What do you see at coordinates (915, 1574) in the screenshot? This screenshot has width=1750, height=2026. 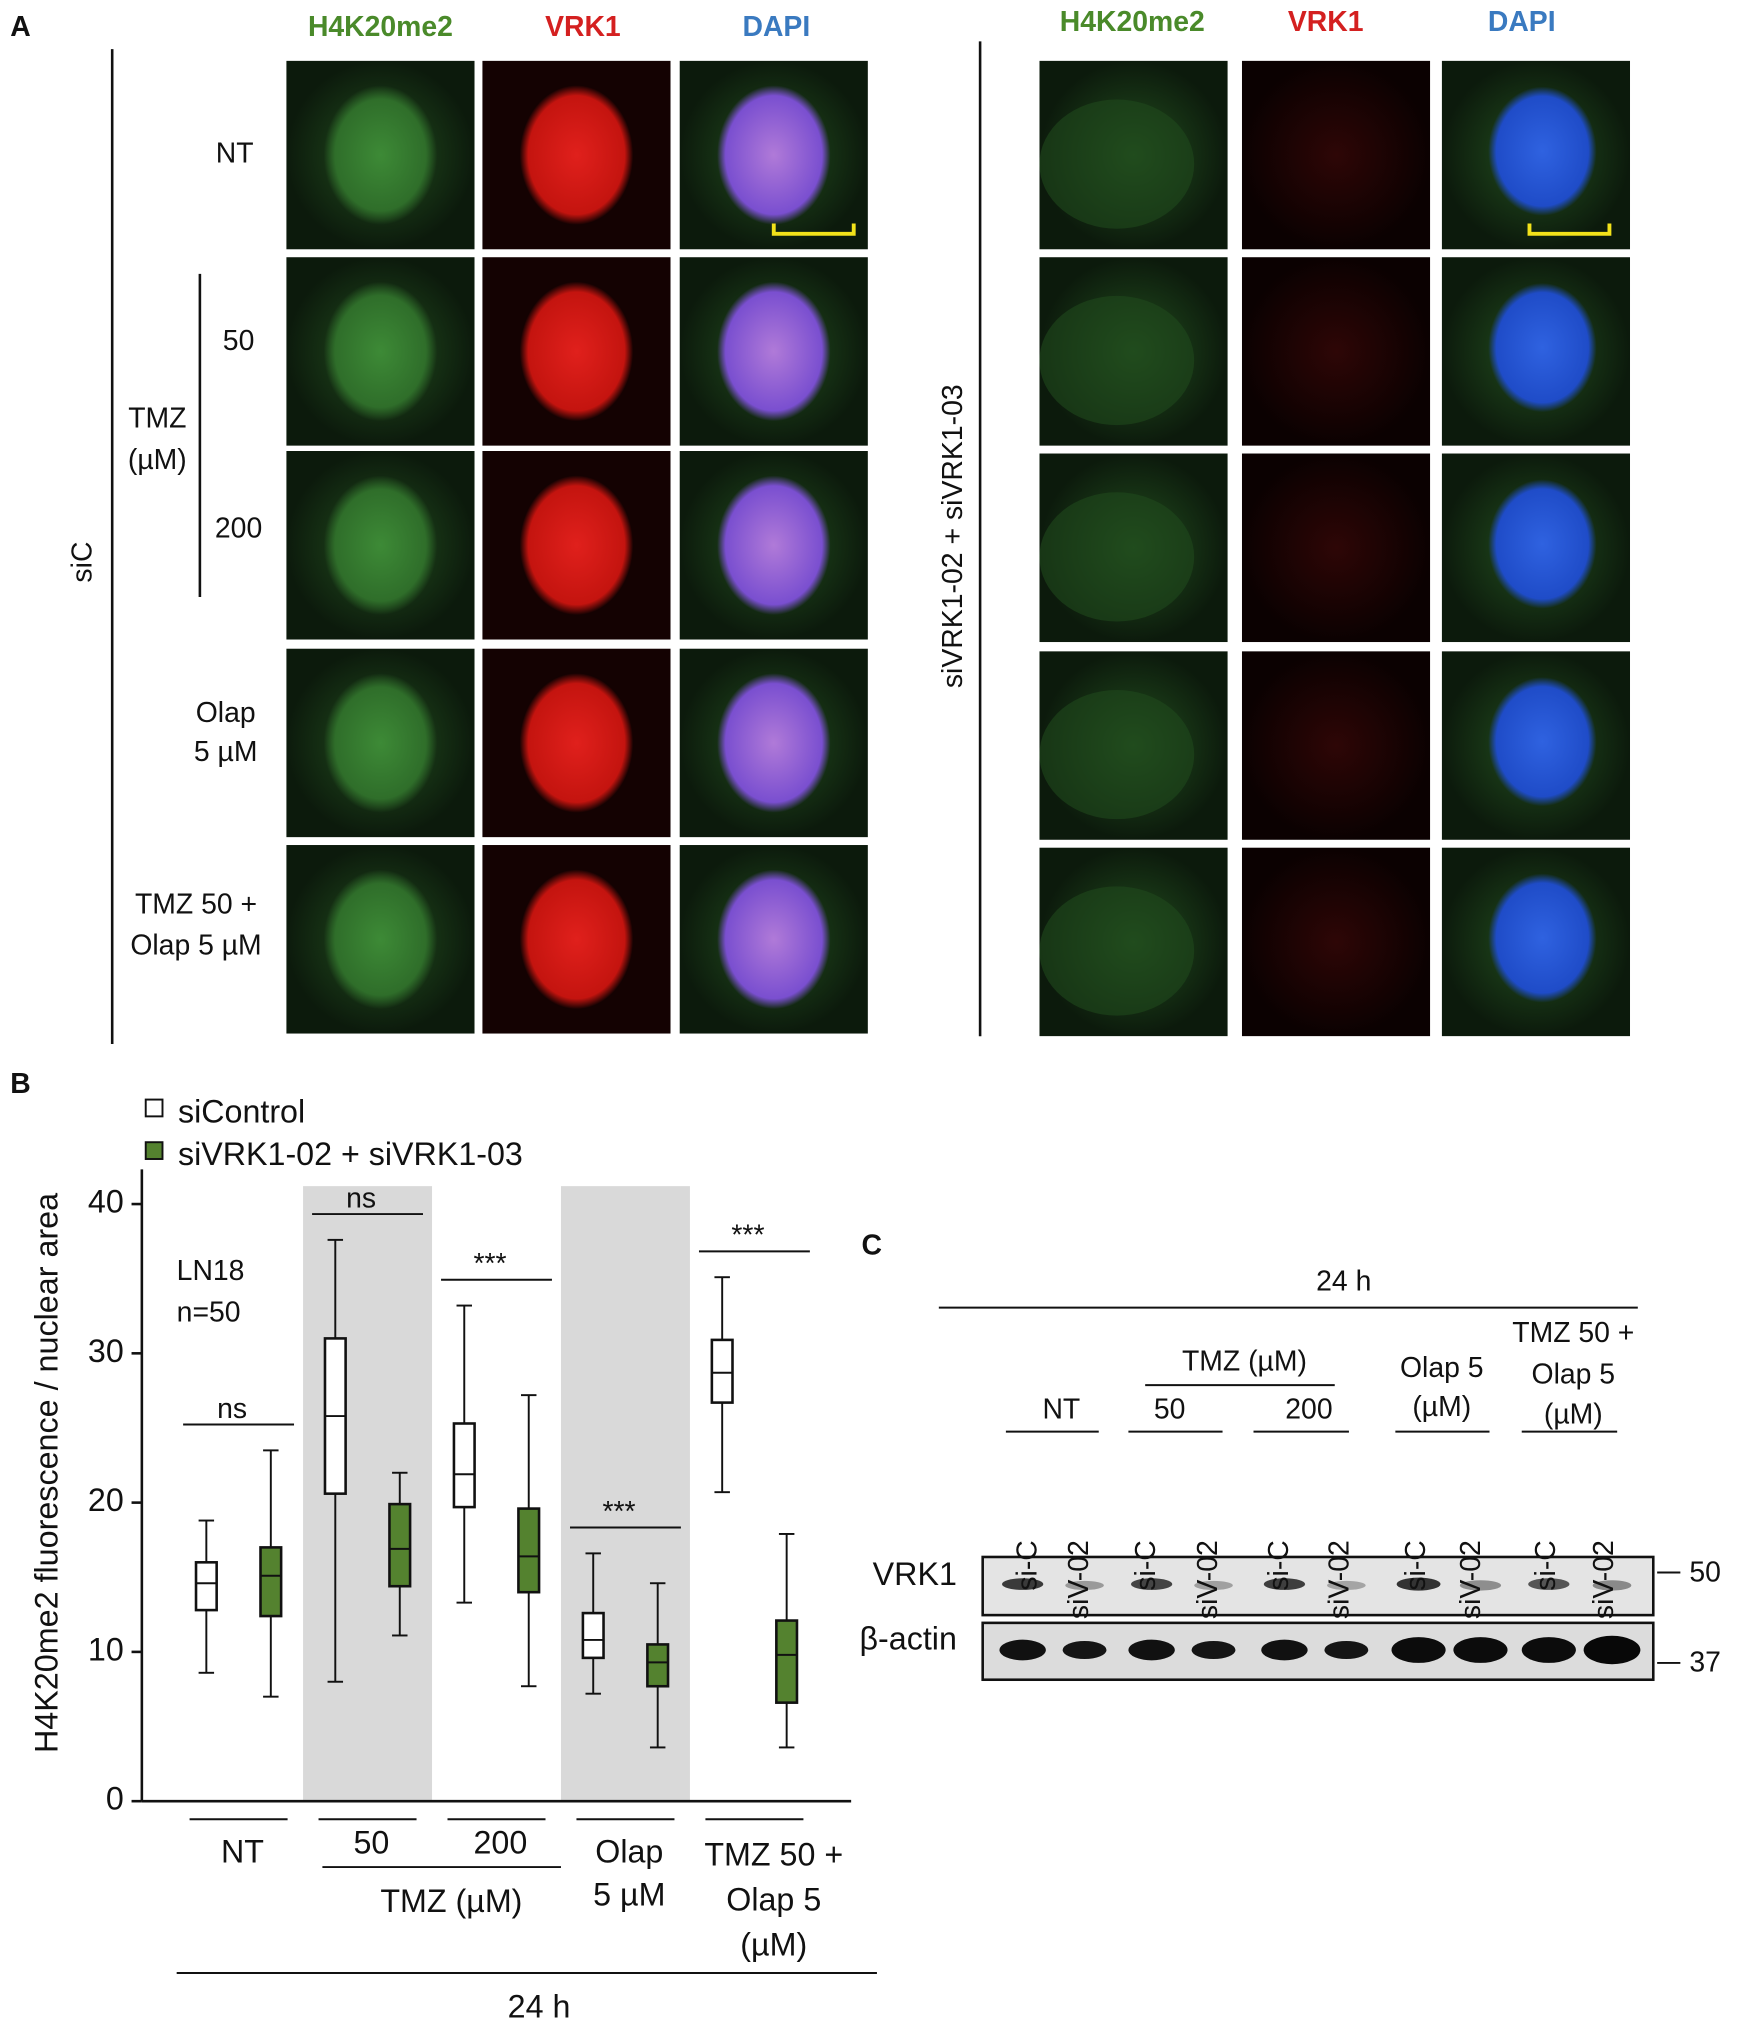 I see `row-label: VRK1` at bounding box center [915, 1574].